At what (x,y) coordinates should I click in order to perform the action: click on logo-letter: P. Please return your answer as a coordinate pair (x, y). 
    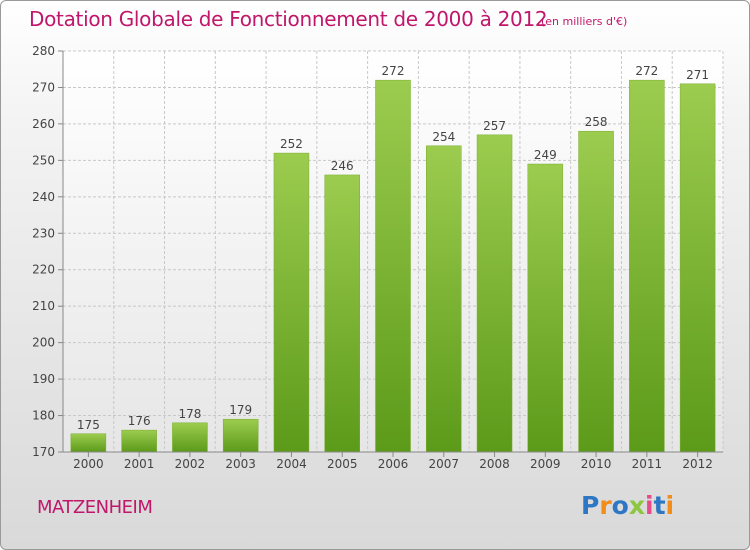
    Looking at the image, I should click on (590, 505).